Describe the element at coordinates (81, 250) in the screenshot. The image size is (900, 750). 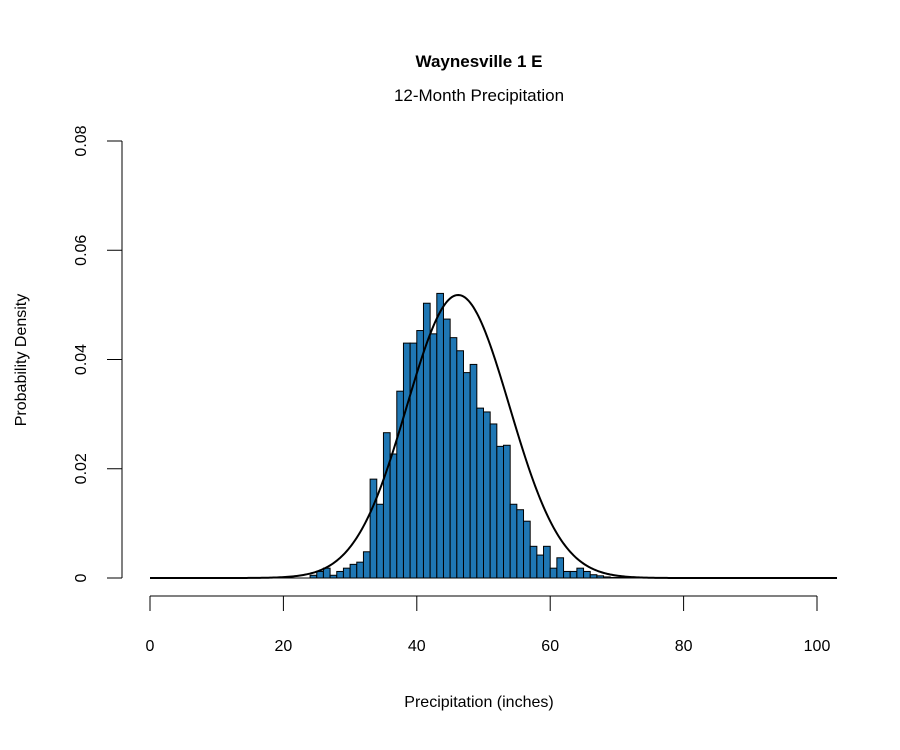
I see `y-tick-label: 0.06` at that location.